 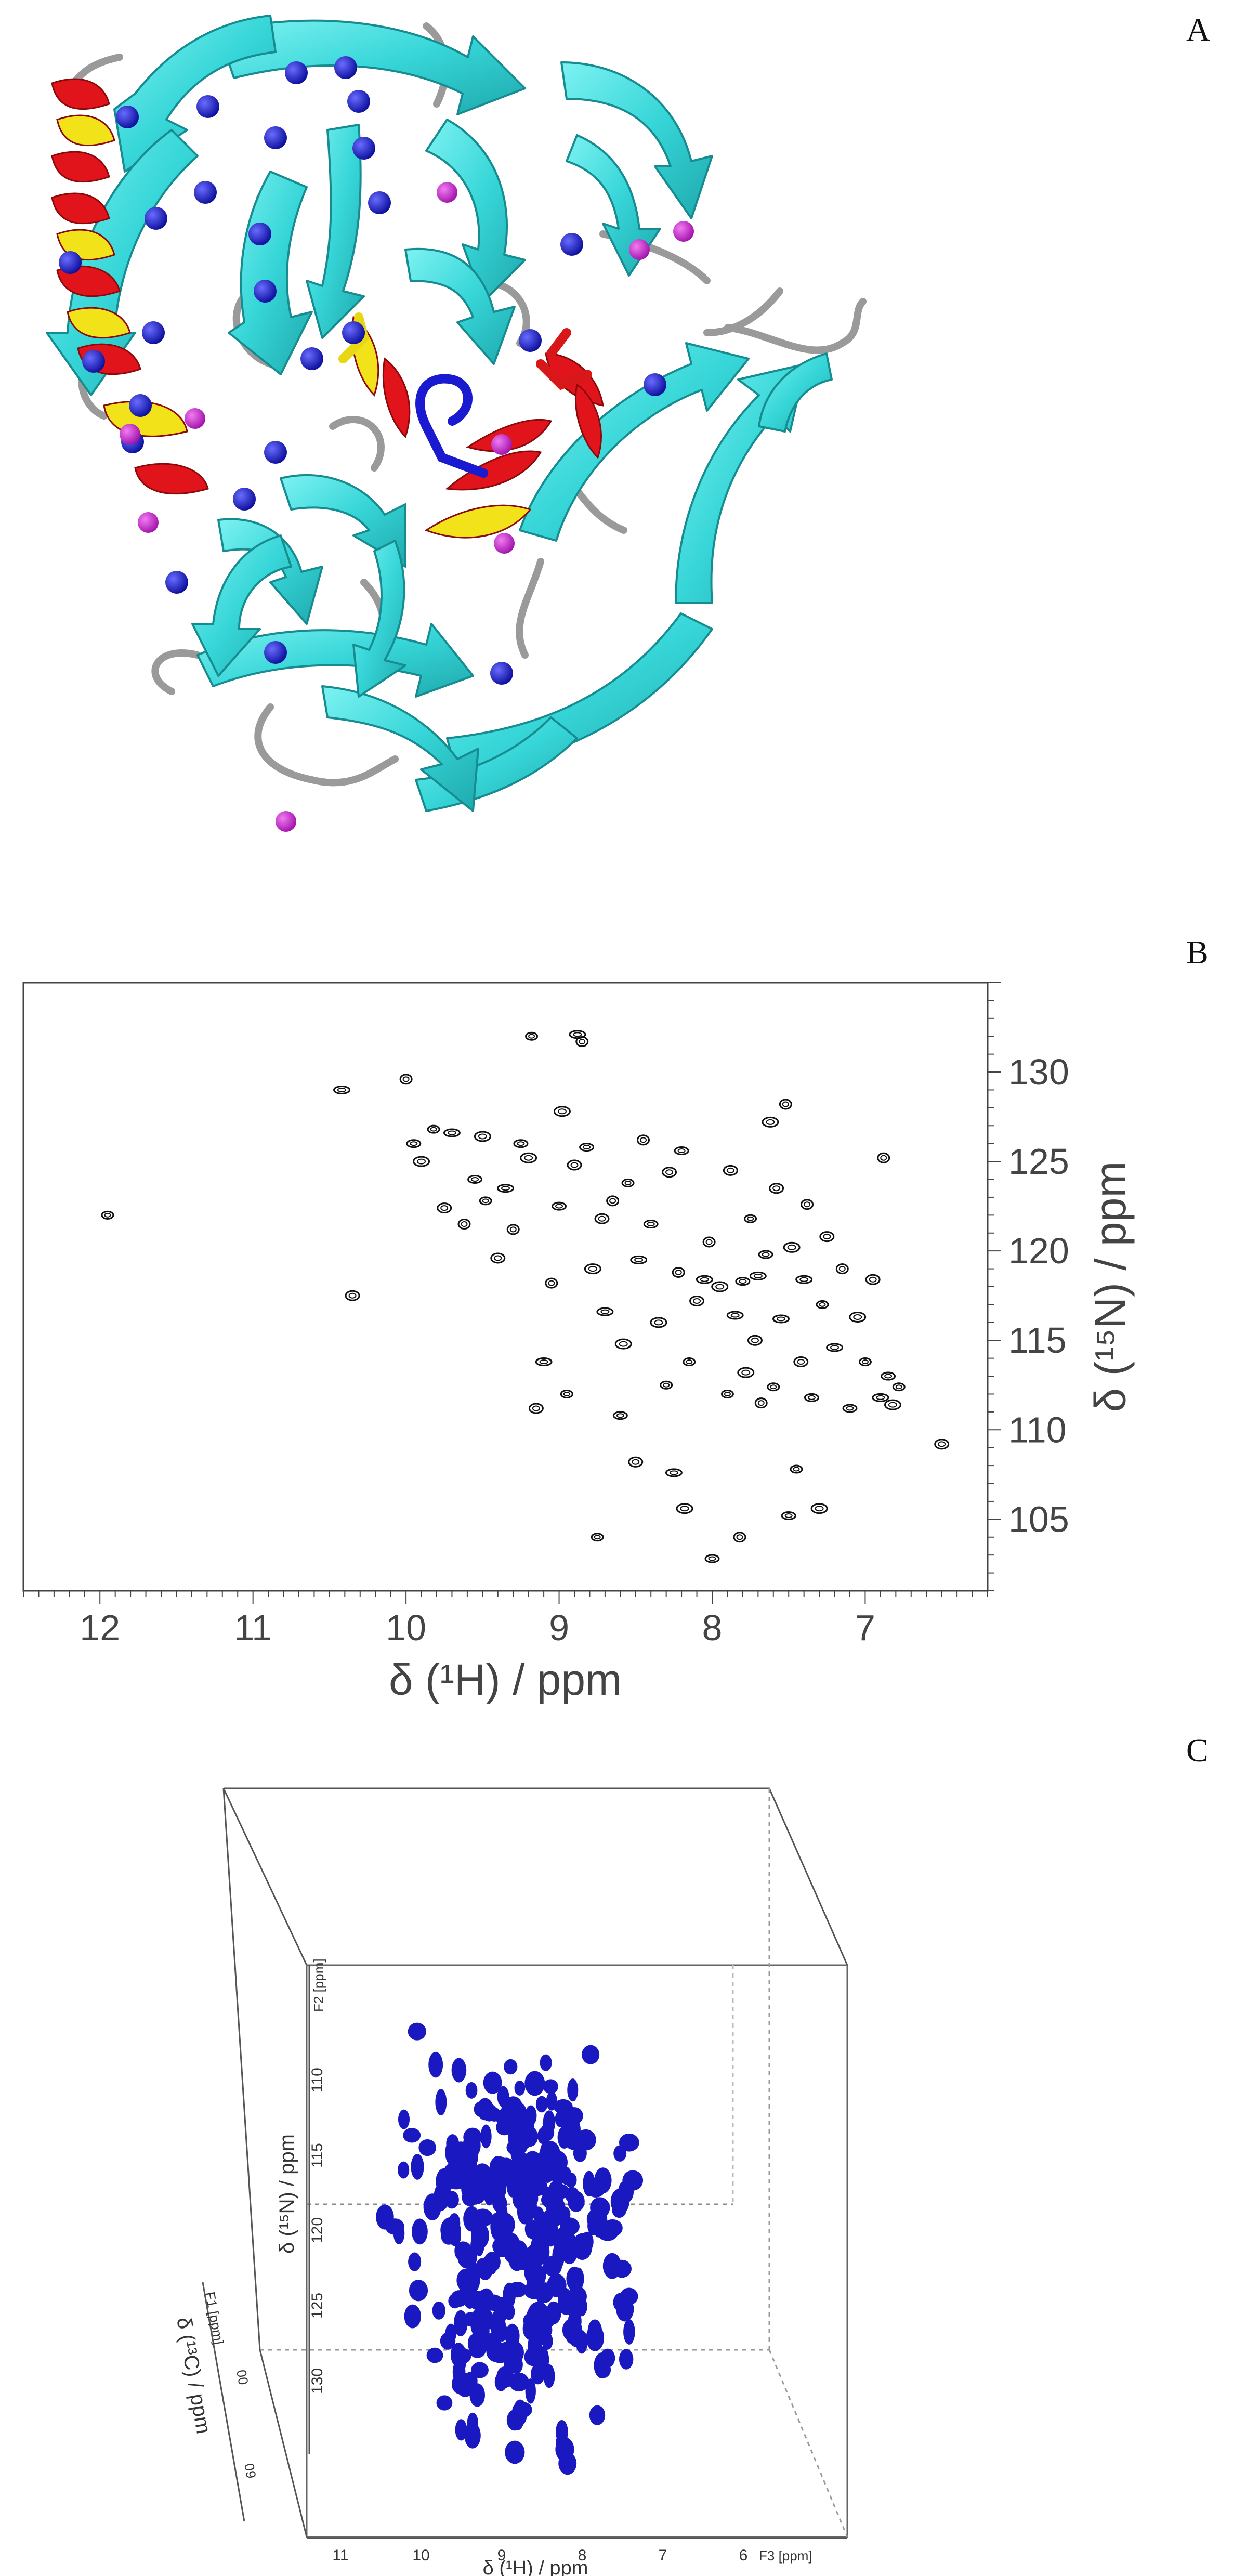 I want to click on y-tick-label: 105, so click(x=1038, y=1519).